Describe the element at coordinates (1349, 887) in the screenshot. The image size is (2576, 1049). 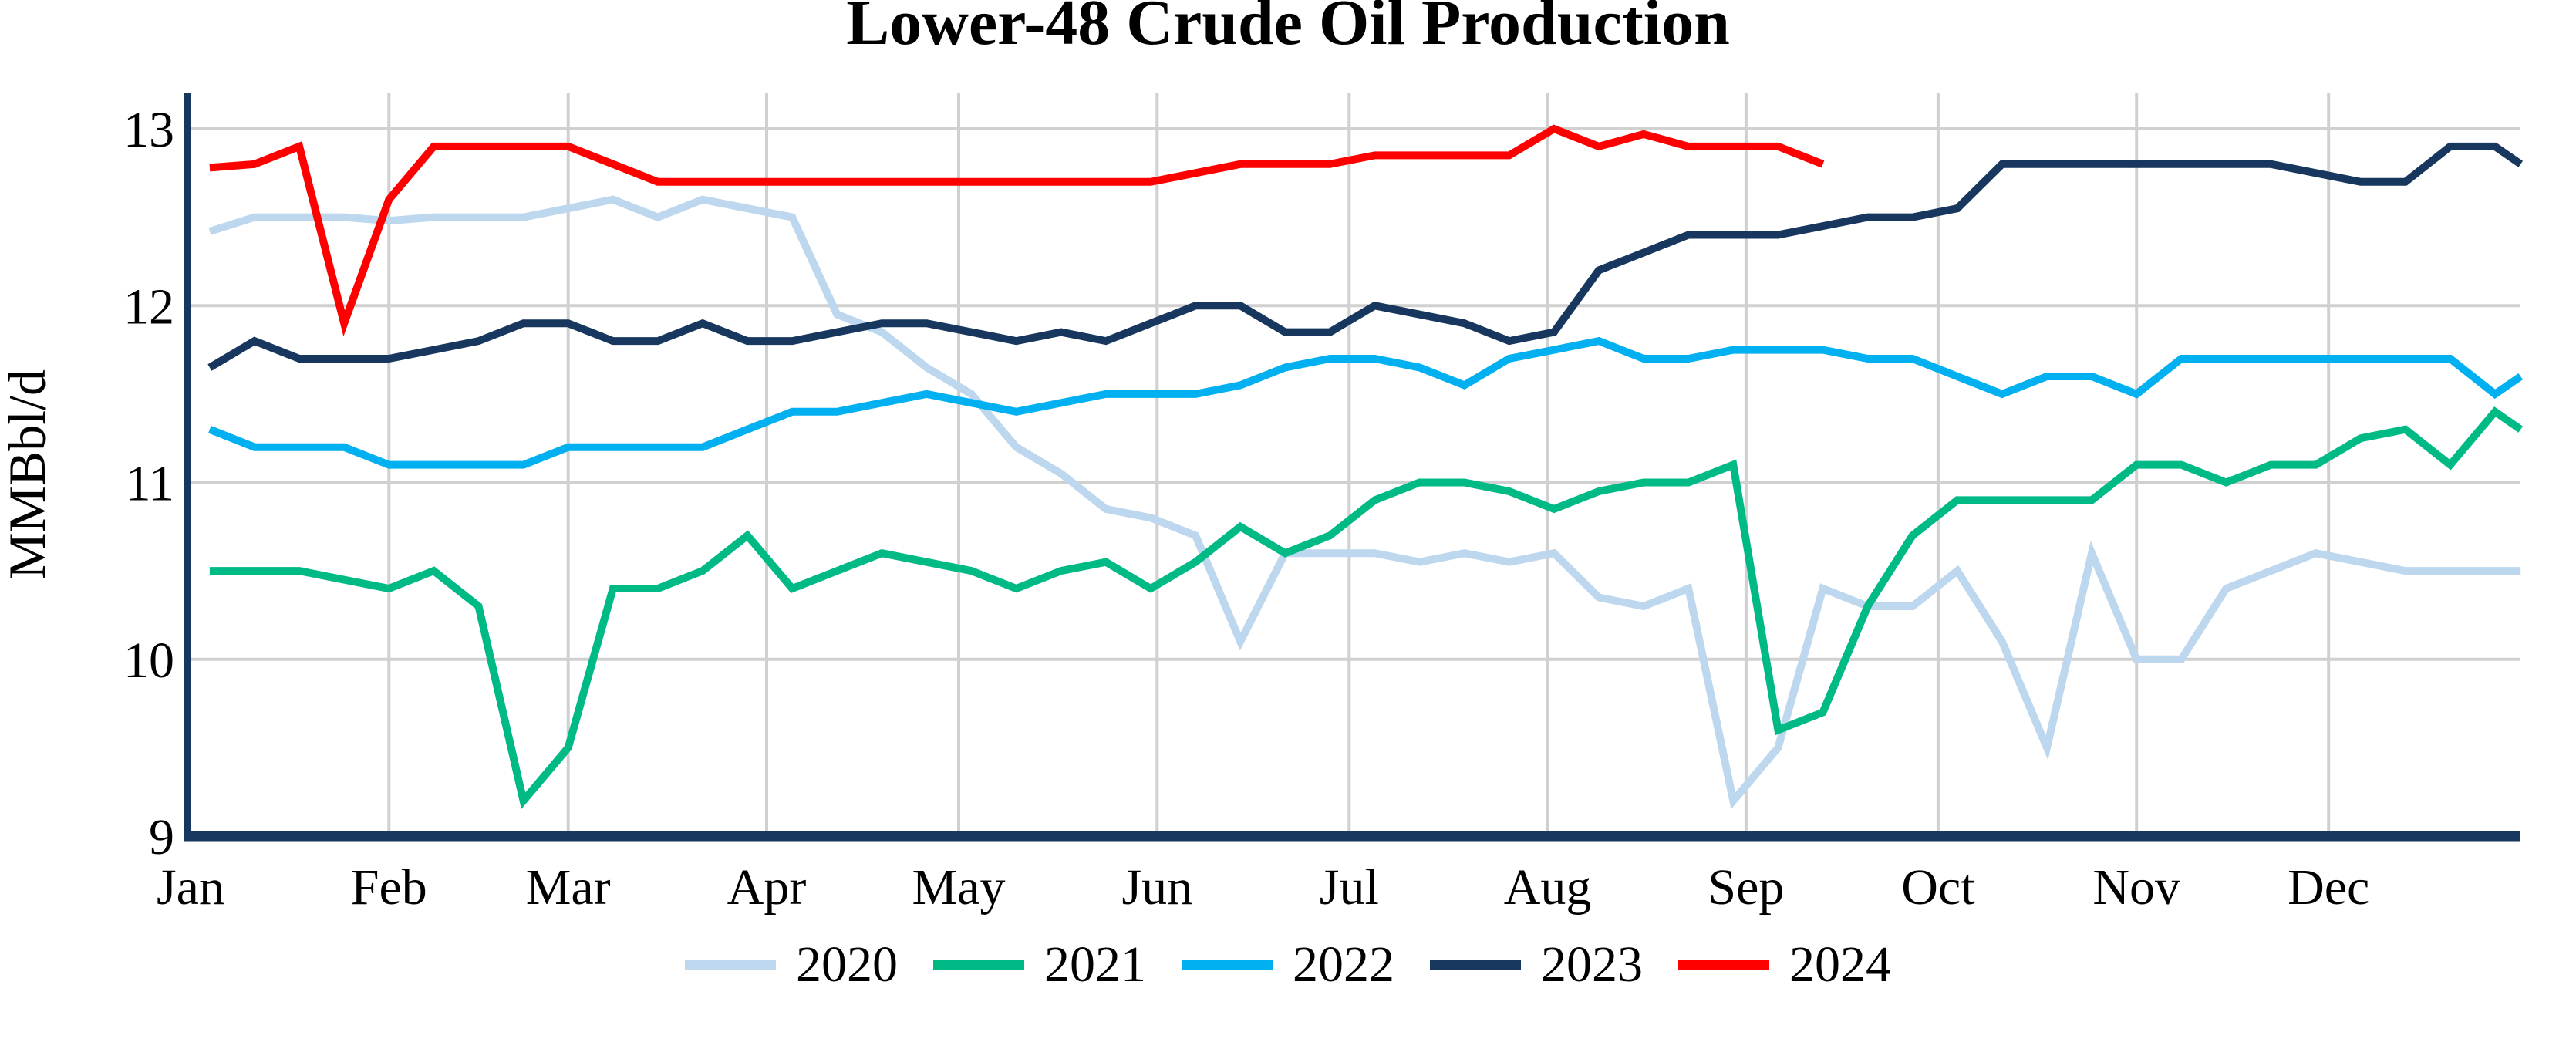
I see `x-tick-label-Jul: Jul` at that location.